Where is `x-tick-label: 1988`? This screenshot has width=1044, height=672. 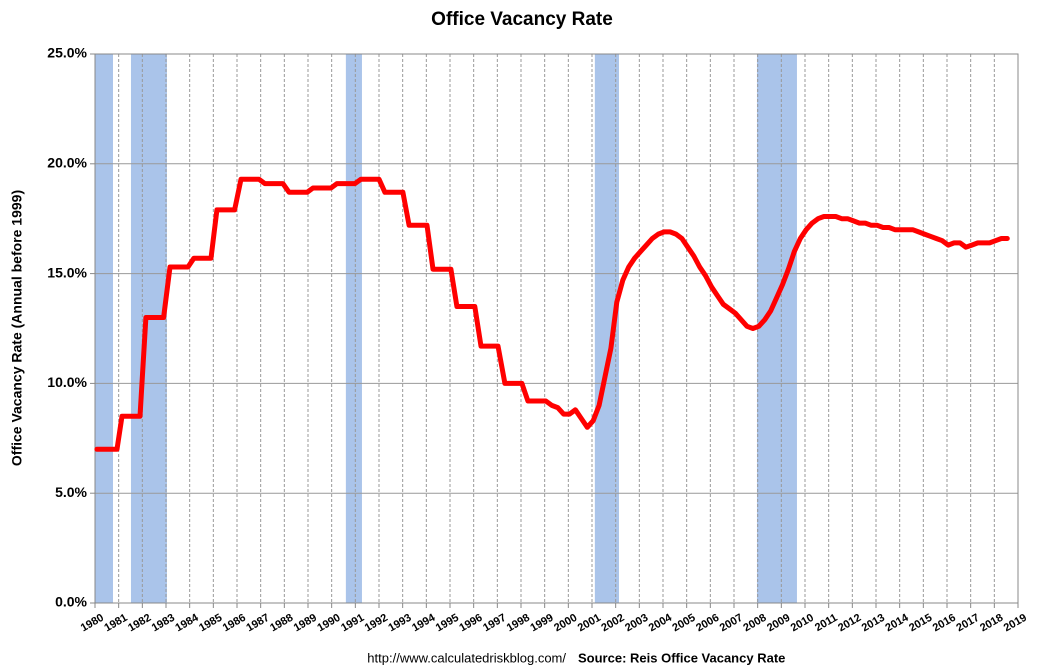
x-tick-label: 1988 is located at coordinates (281, 623).